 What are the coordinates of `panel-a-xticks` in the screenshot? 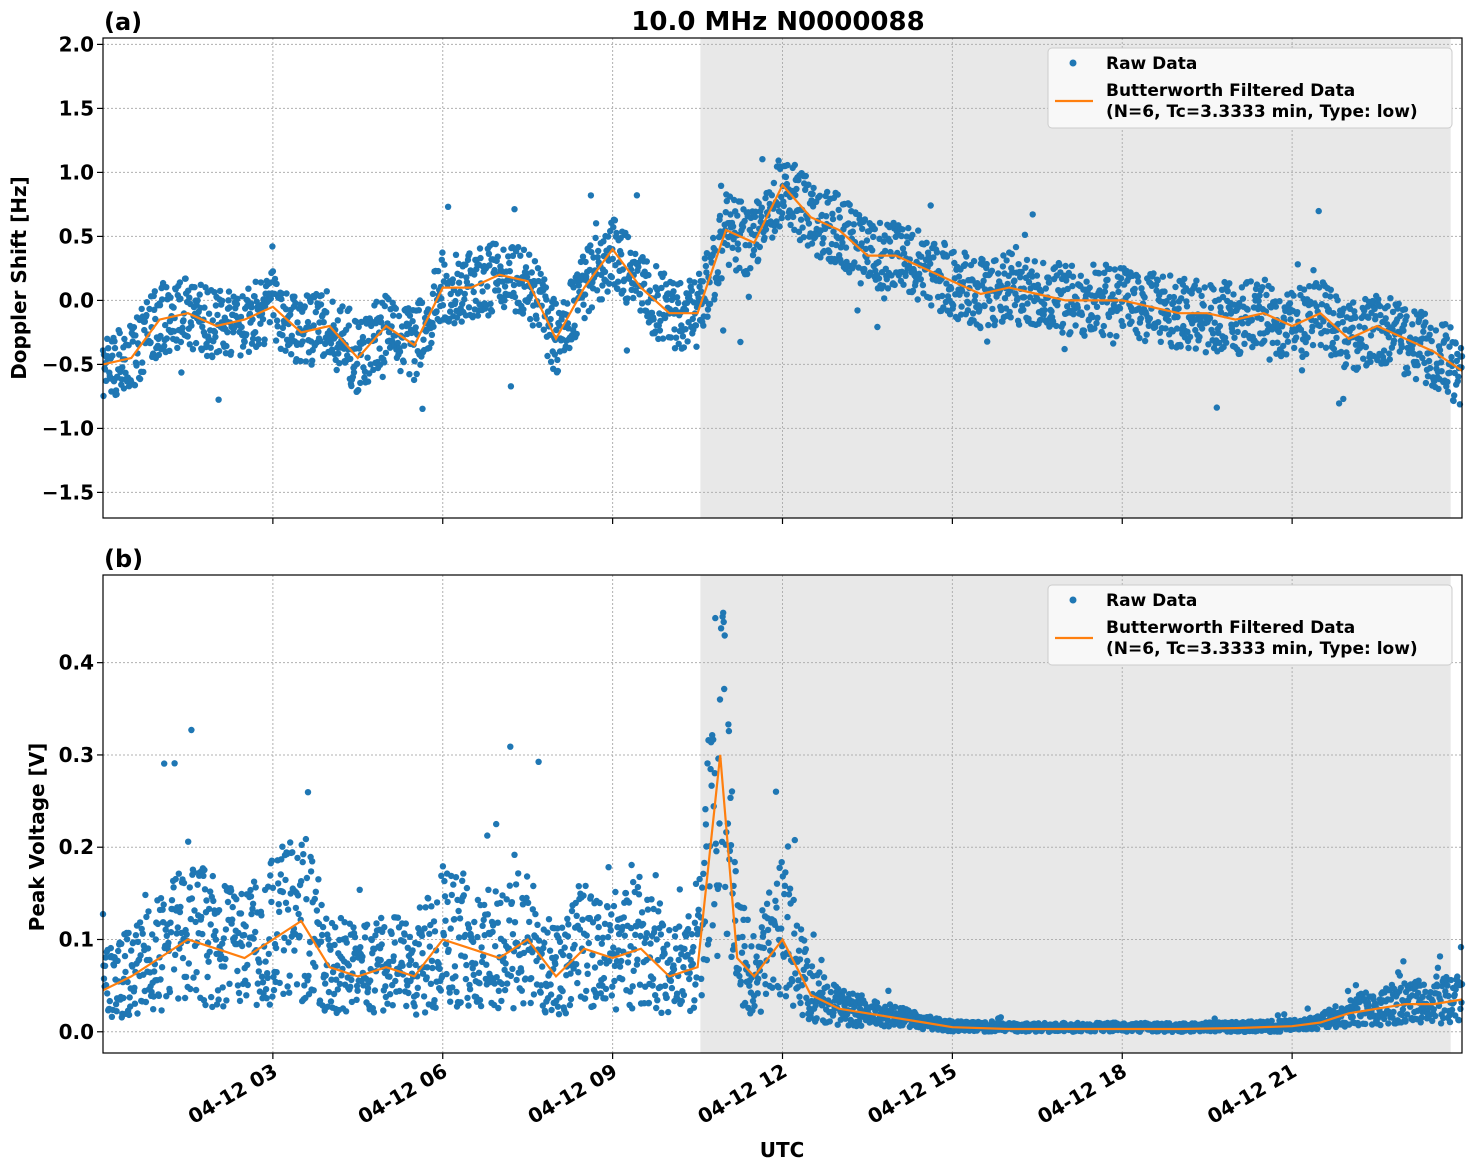 It's located at (782, 521).